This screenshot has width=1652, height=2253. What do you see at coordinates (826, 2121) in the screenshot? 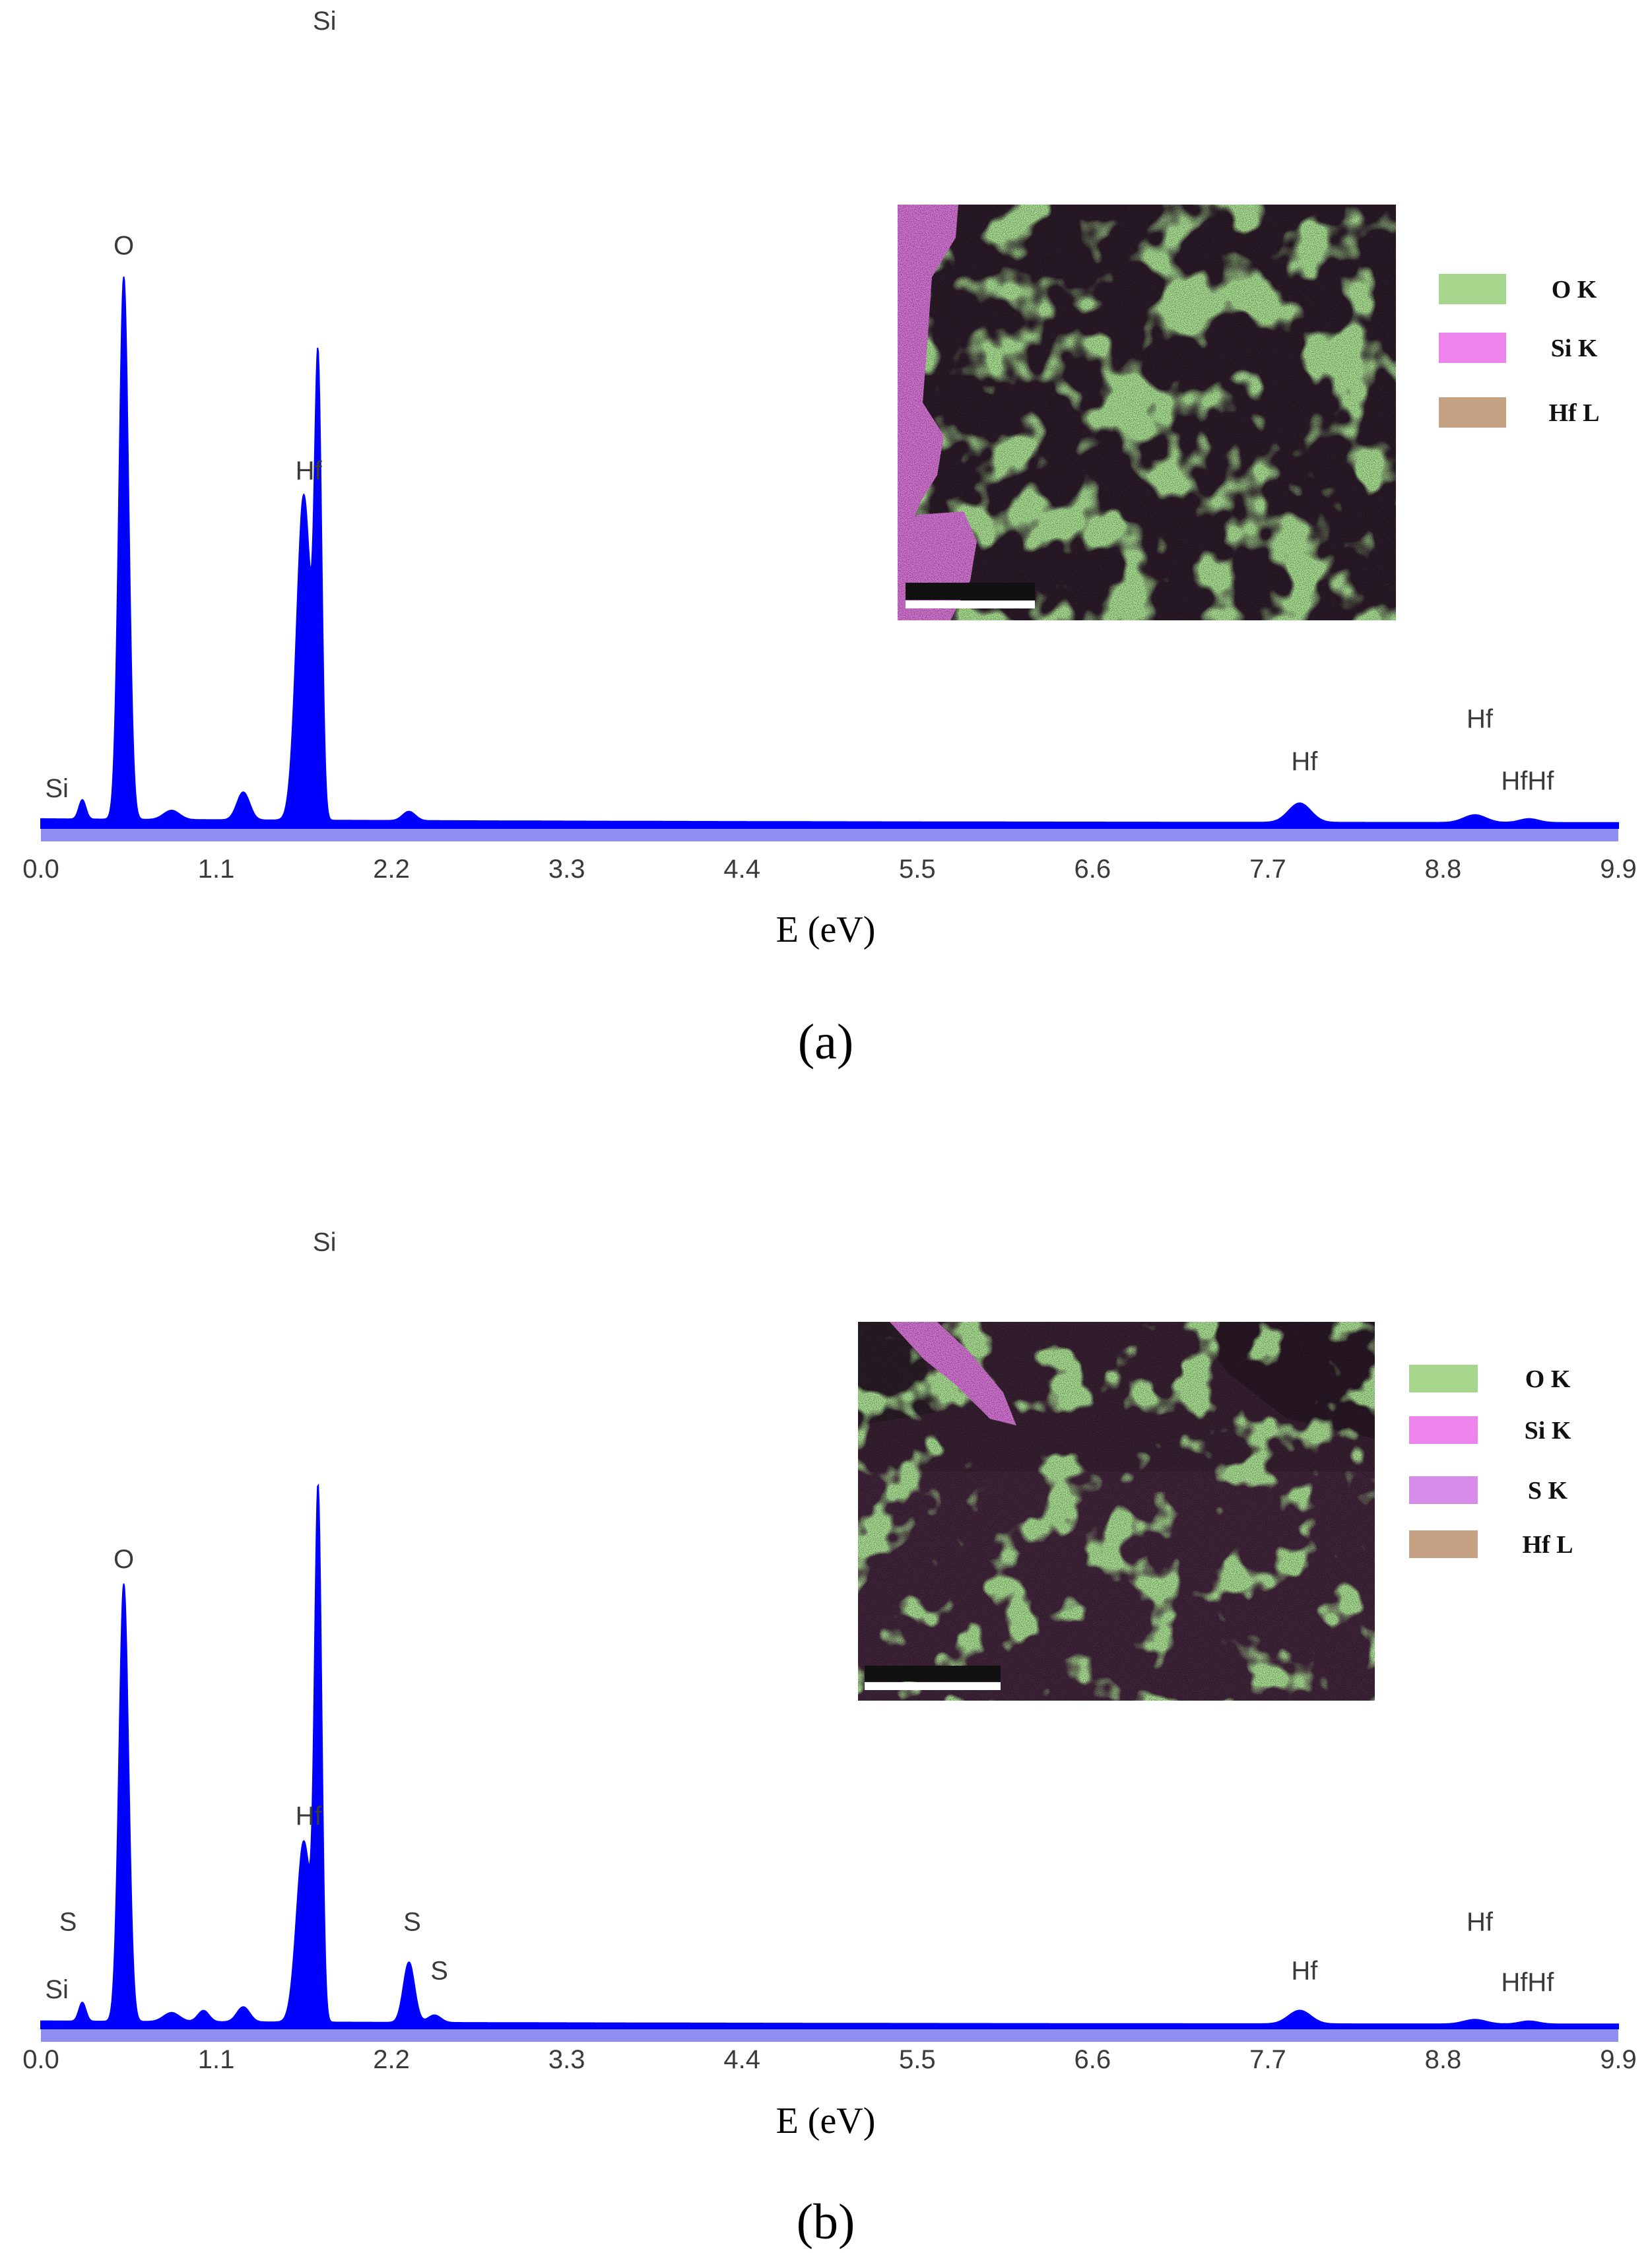
I see `x-axis-label-b: E (eV)` at bounding box center [826, 2121].